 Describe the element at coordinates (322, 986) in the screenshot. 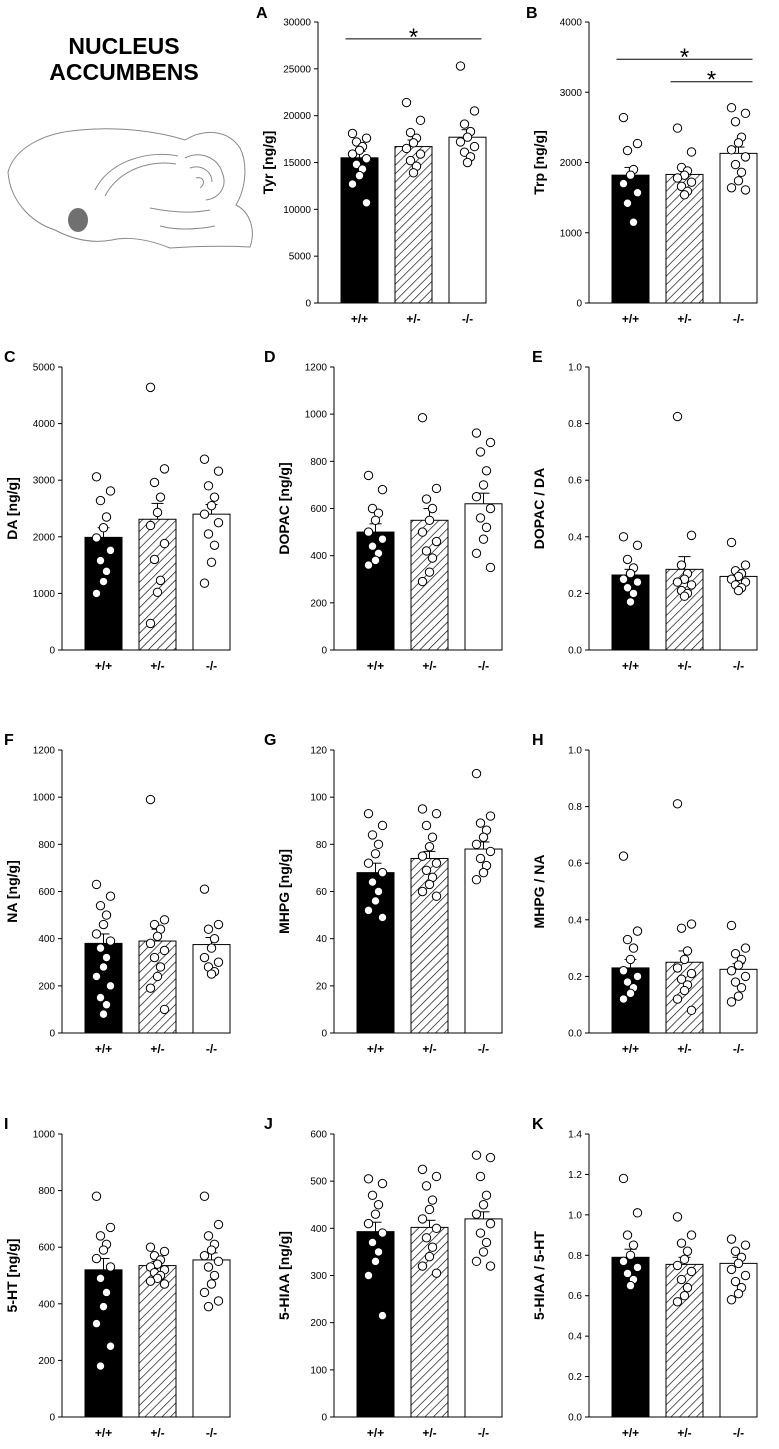

I see `y-tick-label: 20` at that location.